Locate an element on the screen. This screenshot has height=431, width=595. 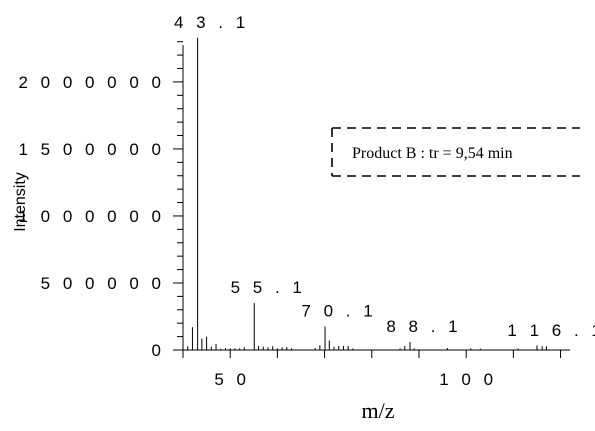
y-tick-label: 5 0 0 0 0 0 is located at coordinates (103, 283).